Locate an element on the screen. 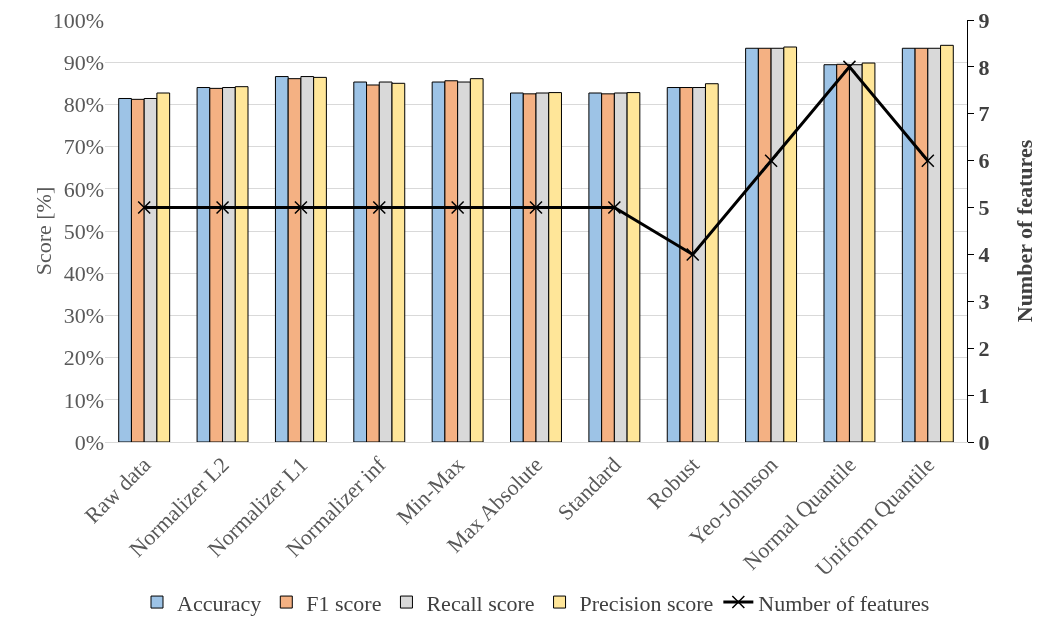 The height and width of the screenshot is (635, 1052). y-tick-label: 10% is located at coordinates (83, 400).